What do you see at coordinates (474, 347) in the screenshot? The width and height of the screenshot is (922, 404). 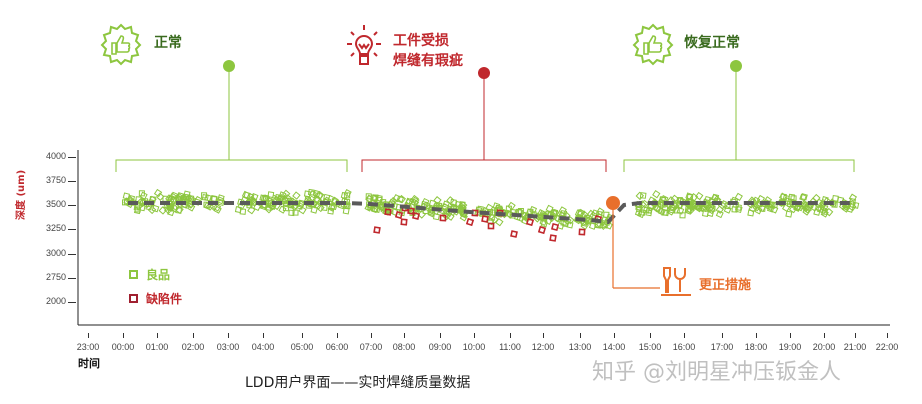 I see `x-tick: 10:00` at bounding box center [474, 347].